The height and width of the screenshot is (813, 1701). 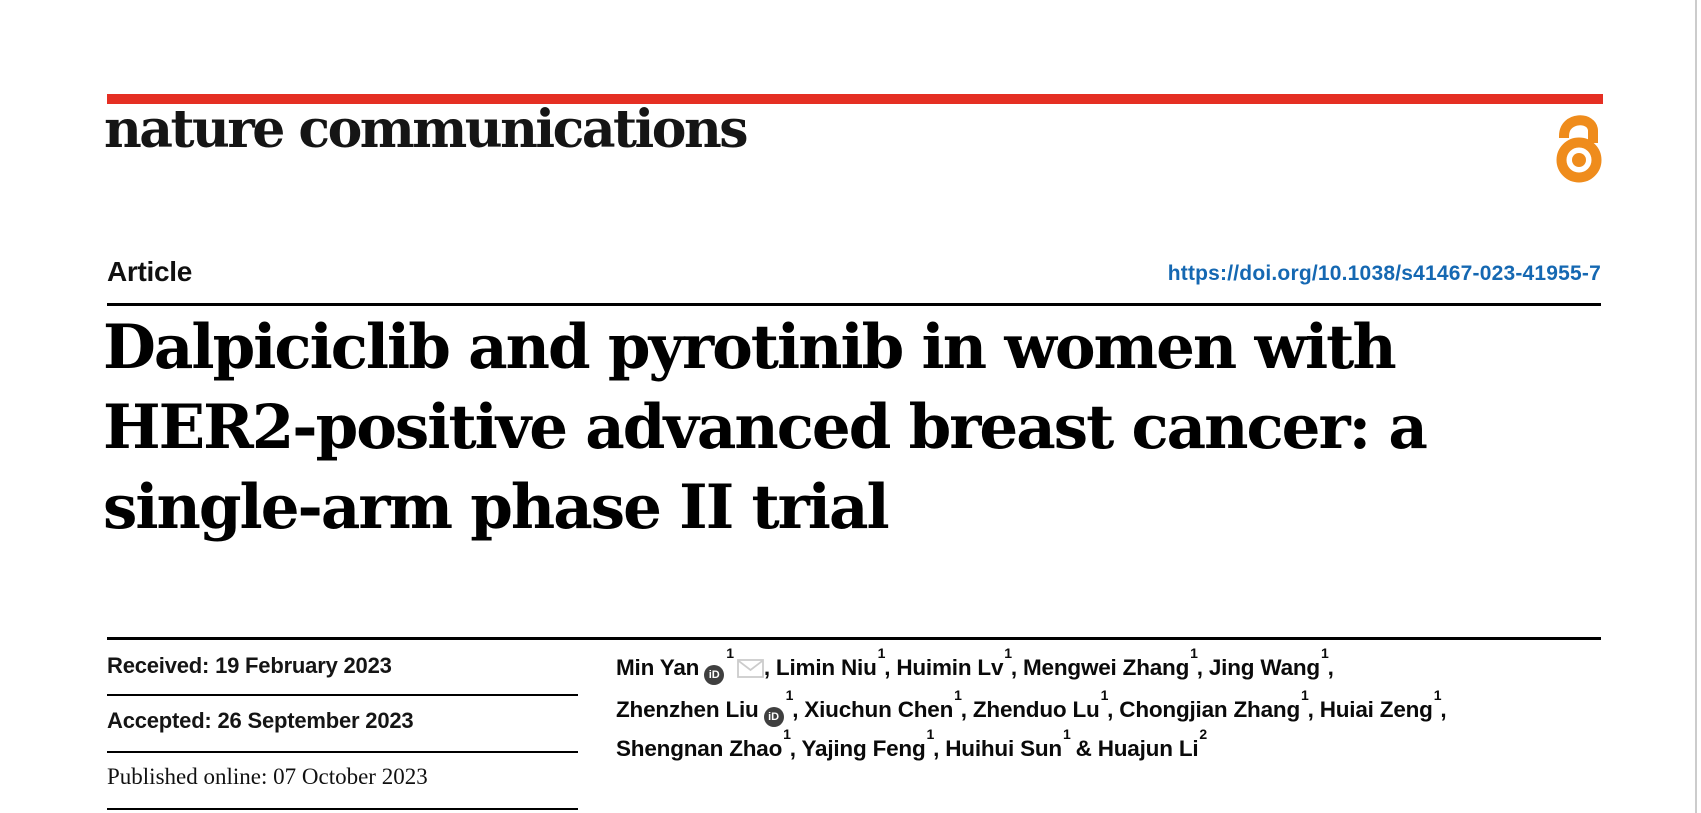 I want to click on author-name: Zhenduo Lu1, so click(x=1040, y=704).